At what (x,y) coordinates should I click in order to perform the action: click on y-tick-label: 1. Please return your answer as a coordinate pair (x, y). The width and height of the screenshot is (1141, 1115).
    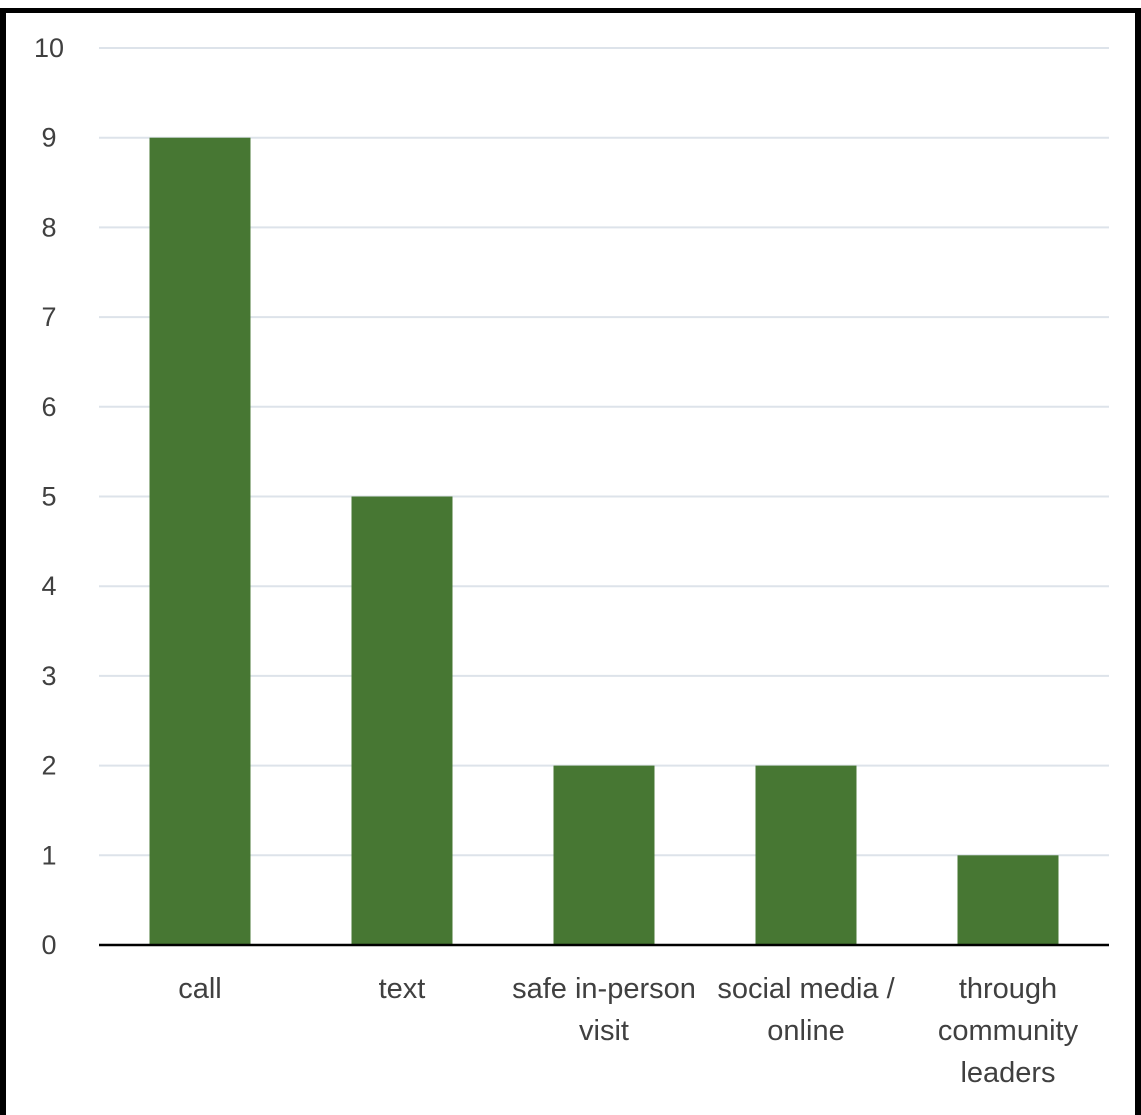
    Looking at the image, I should click on (48, 855).